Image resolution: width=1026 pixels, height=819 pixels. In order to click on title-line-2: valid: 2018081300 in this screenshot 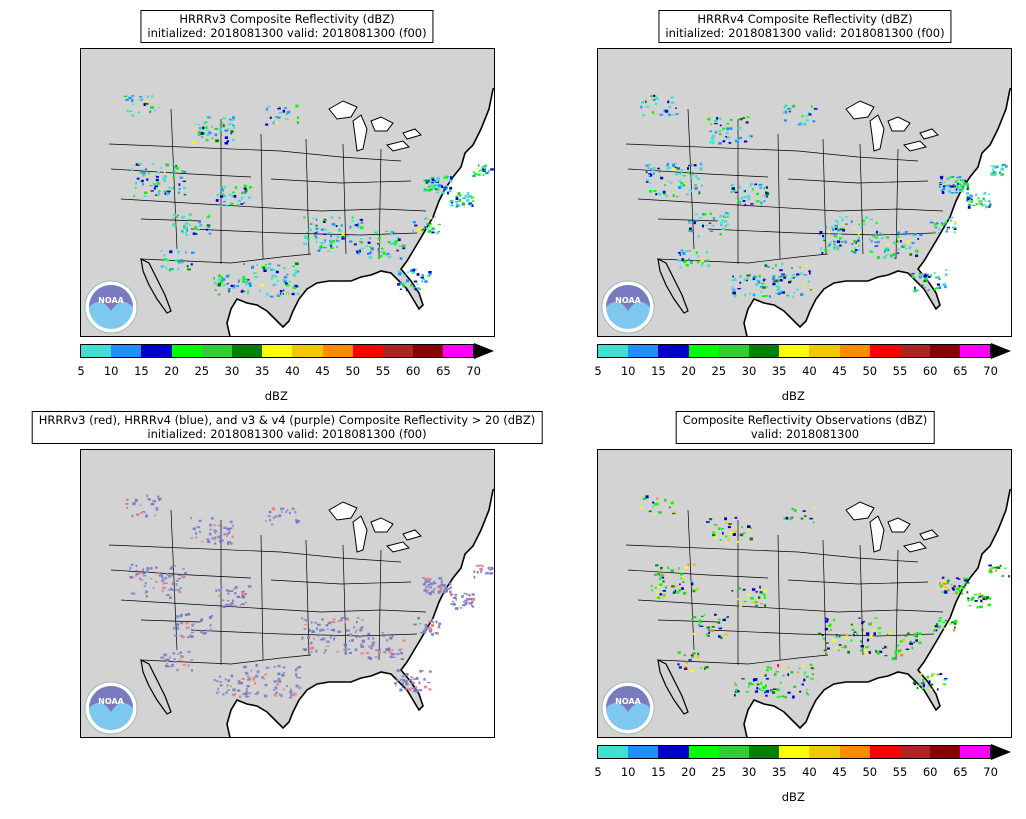, I will do `click(805, 434)`.